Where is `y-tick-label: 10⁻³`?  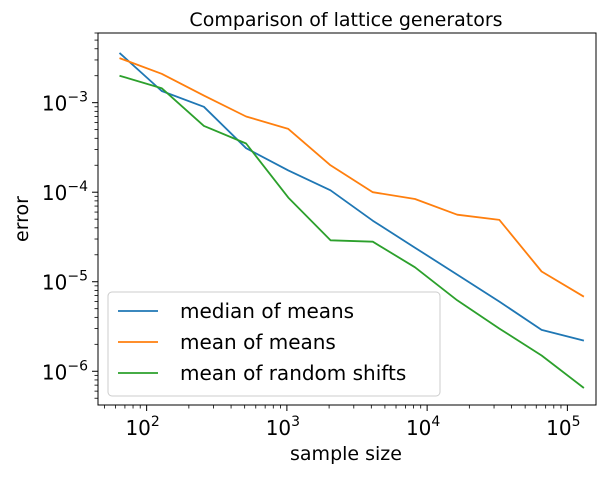
y-tick-label: 10⁻³ is located at coordinates (65, 103).